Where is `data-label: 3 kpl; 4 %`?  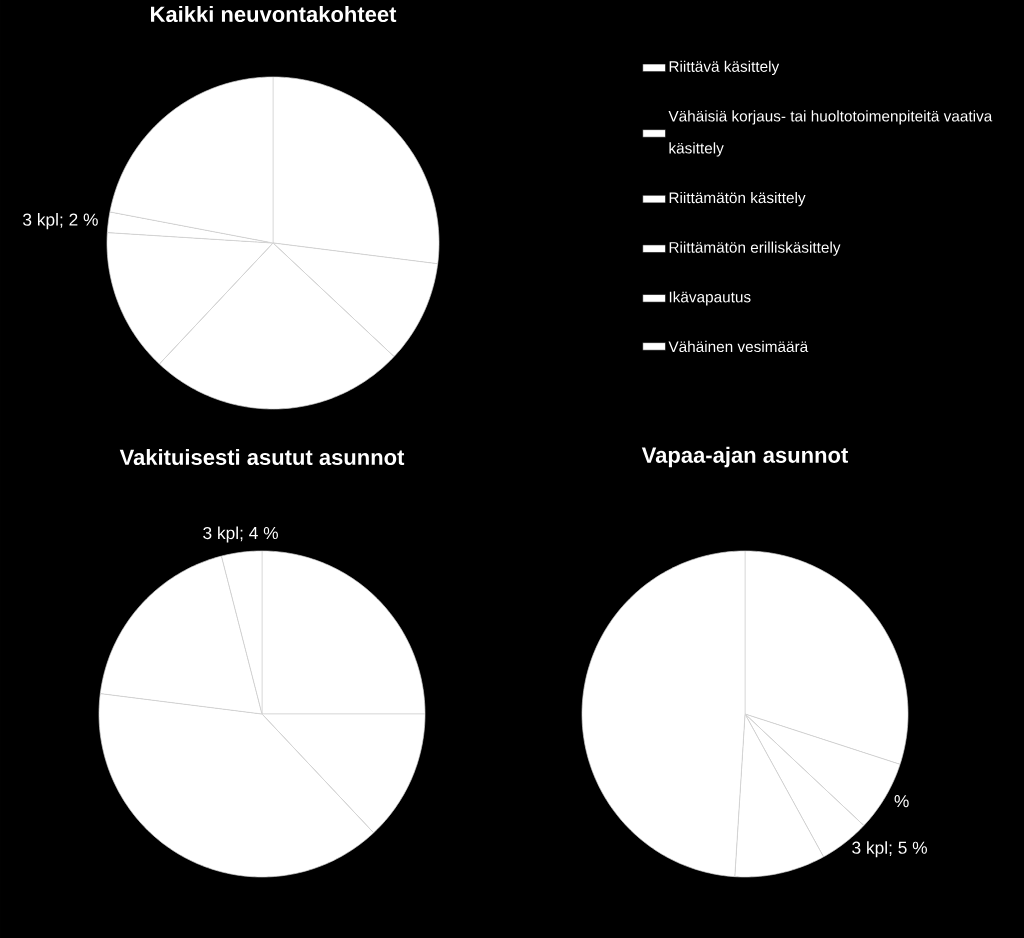 data-label: 3 kpl; 4 % is located at coordinates (240, 534).